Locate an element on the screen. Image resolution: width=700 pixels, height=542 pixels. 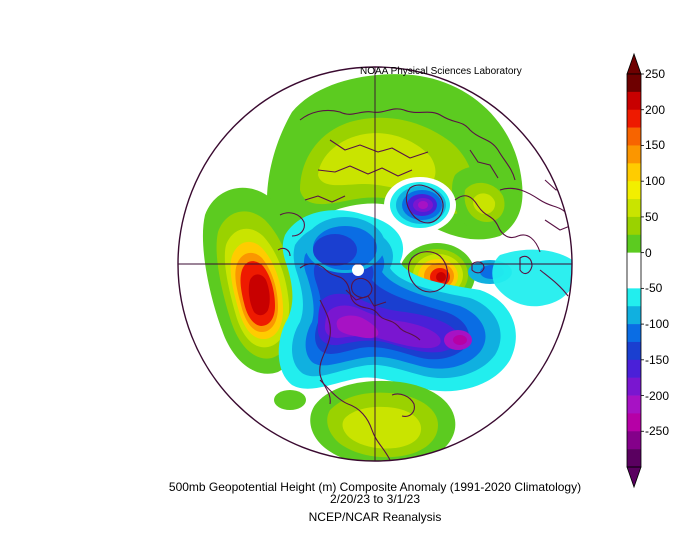
colorbar-label: 200 is located at coordinates (655, 109).